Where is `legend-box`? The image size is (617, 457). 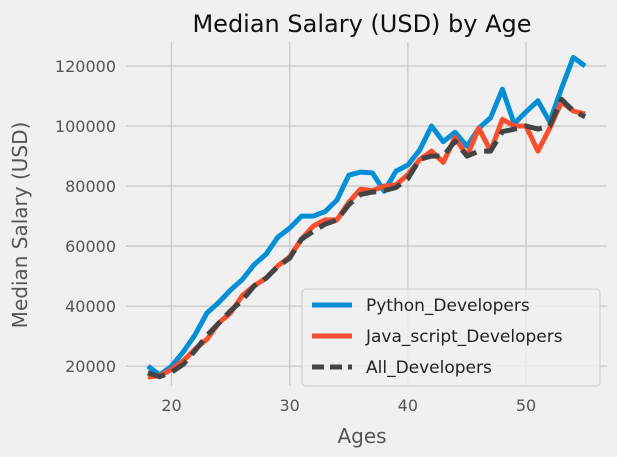 legend-box is located at coordinates (451, 337).